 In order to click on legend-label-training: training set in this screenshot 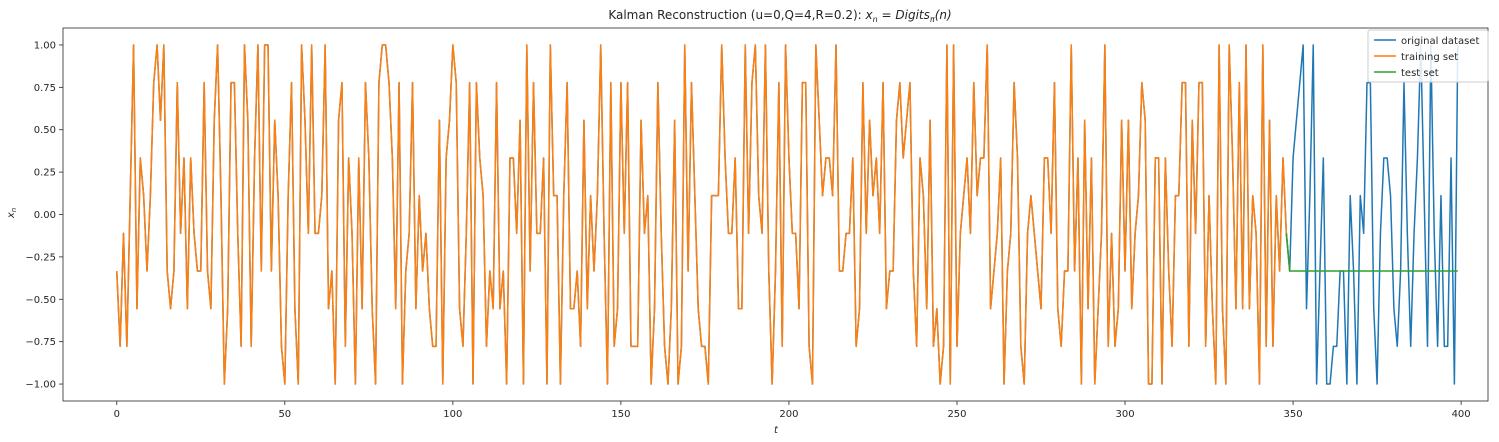, I will do `click(1429, 57)`.